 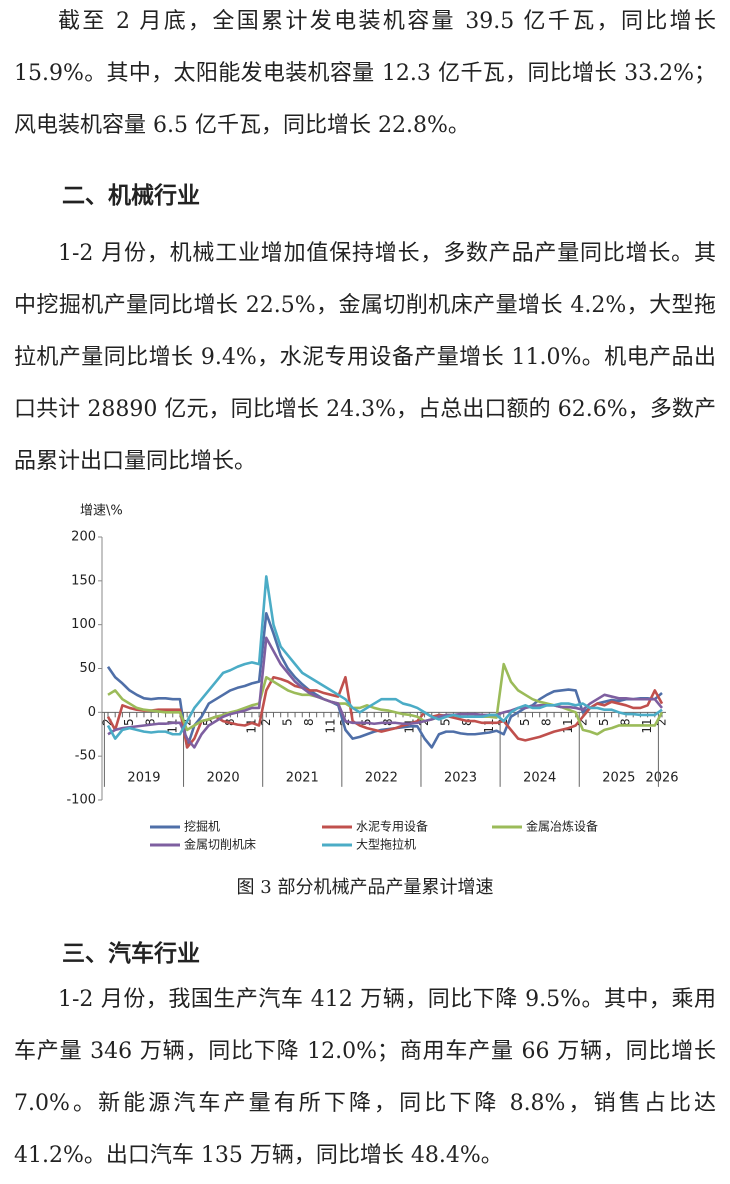 What do you see at coordinates (562, 826) in the screenshot?
I see `legend-label: 金属冶炼设备` at bounding box center [562, 826].